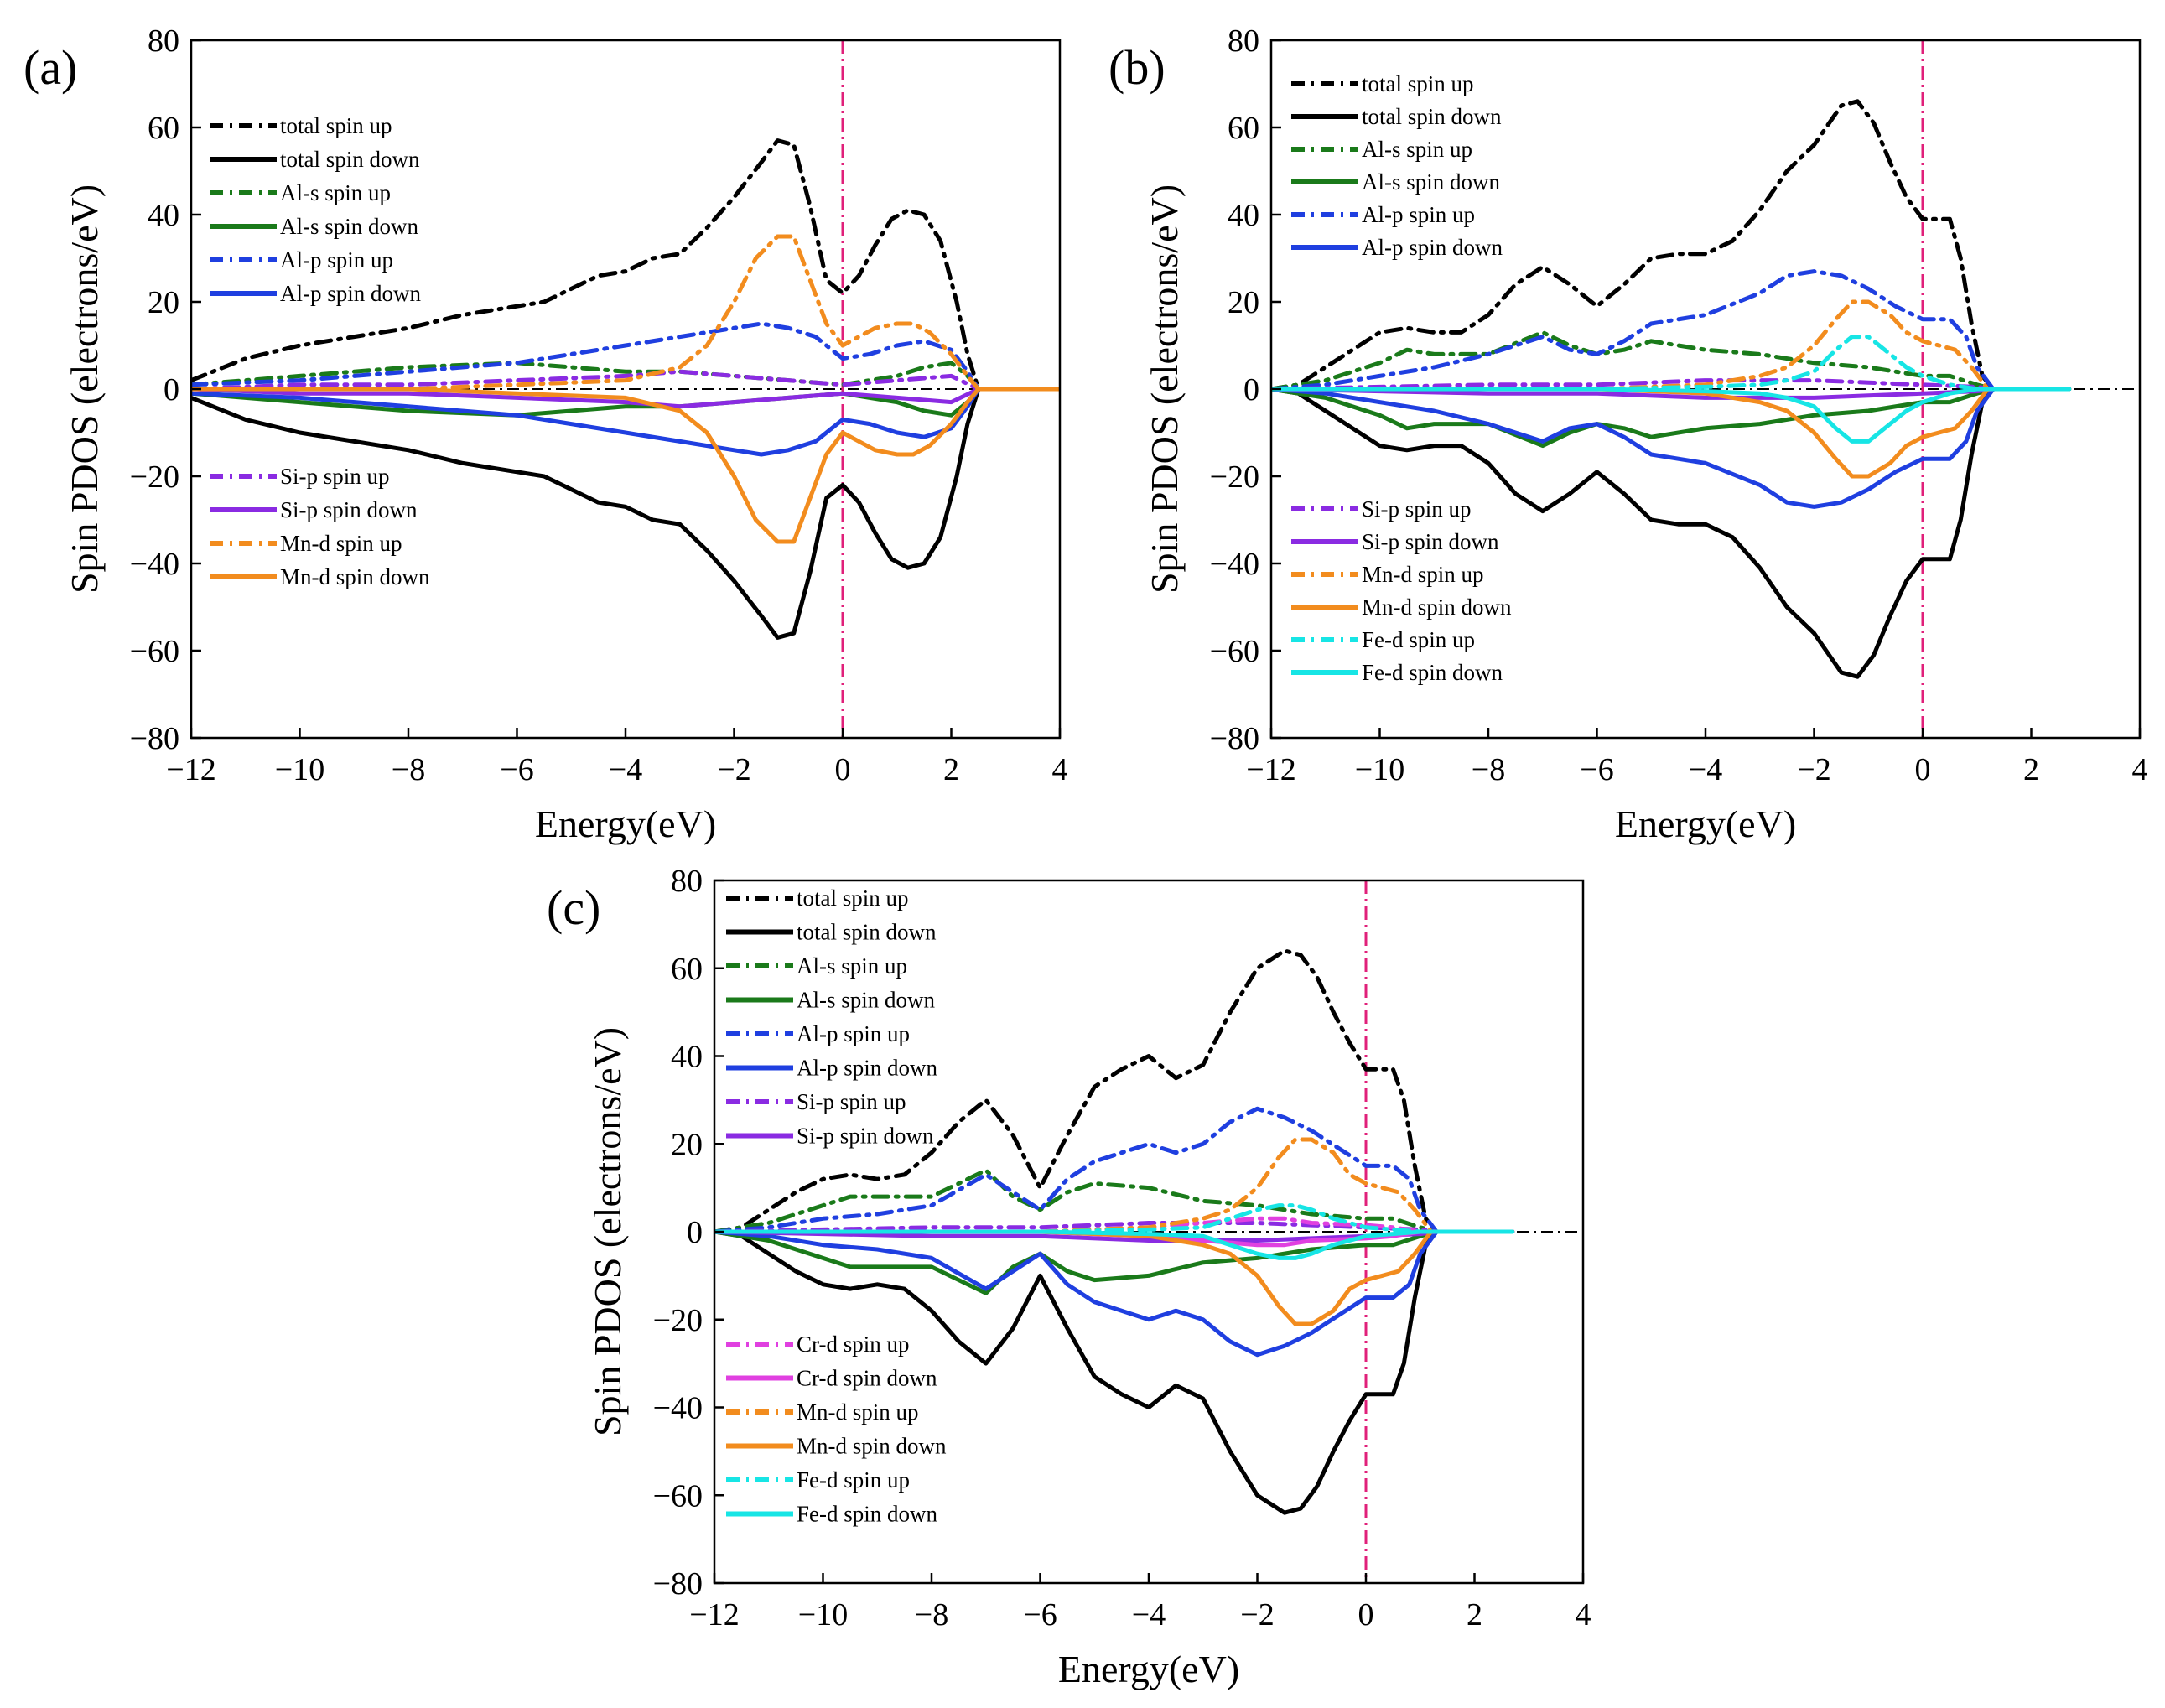 The width and height of the screenshot is (2165, 1708). Describe the element at coordinates (1234, 652) in the screenshot. I see `y-tick-label: −60` at that location.